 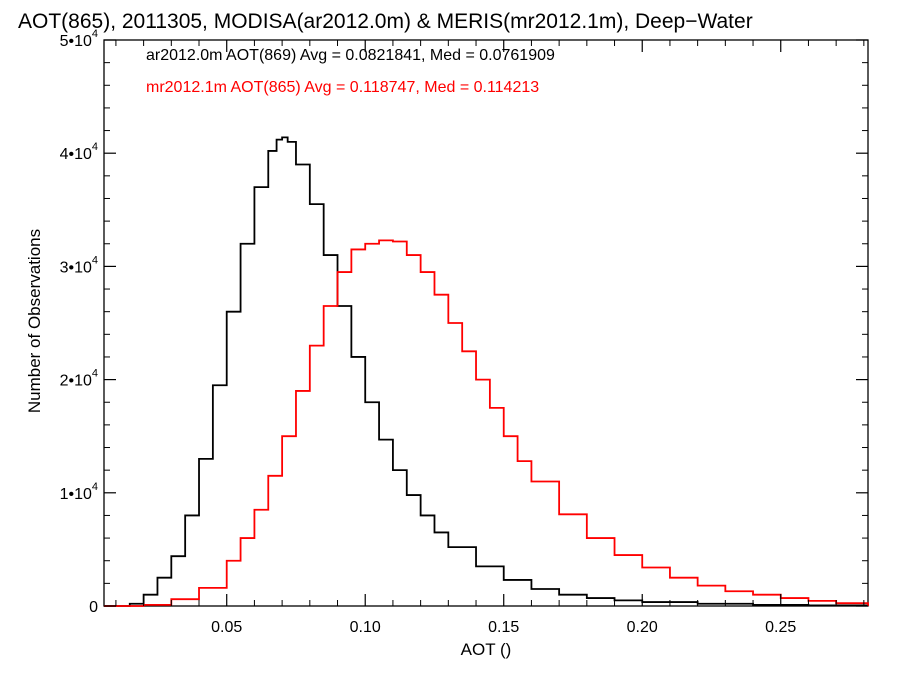 I want to click on y-axis-label: Number of Observations, so click(x=34, y=321).